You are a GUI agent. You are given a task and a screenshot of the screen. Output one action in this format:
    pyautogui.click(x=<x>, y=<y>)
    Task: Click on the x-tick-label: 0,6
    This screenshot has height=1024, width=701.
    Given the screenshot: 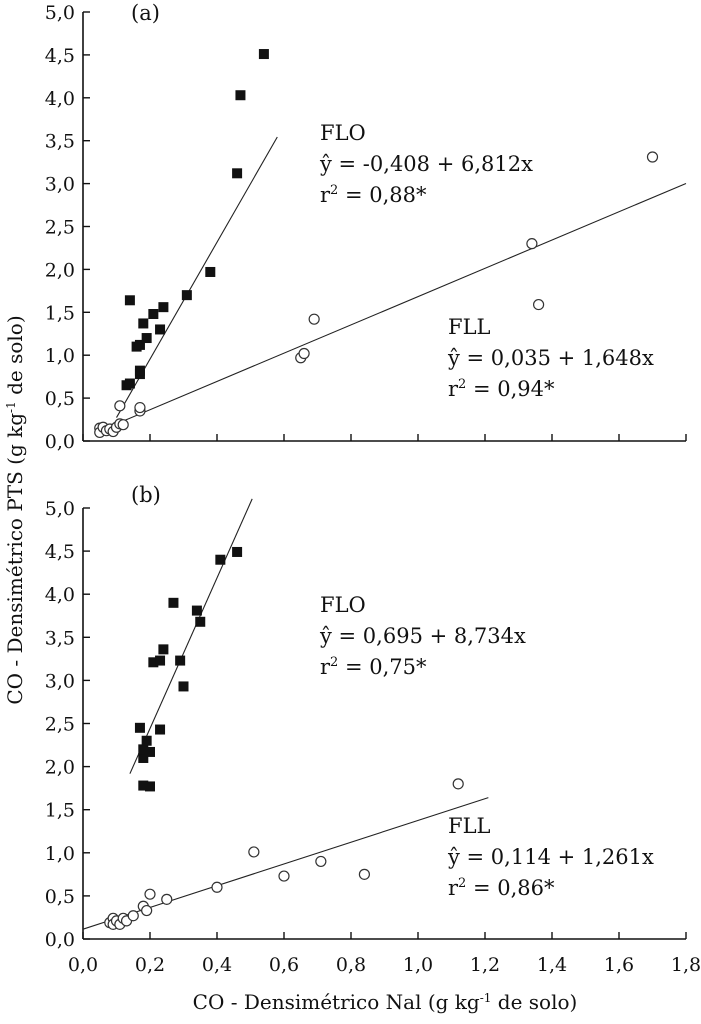 What is the action you would take?
    pyautogui.click(x=284, y=965)
    